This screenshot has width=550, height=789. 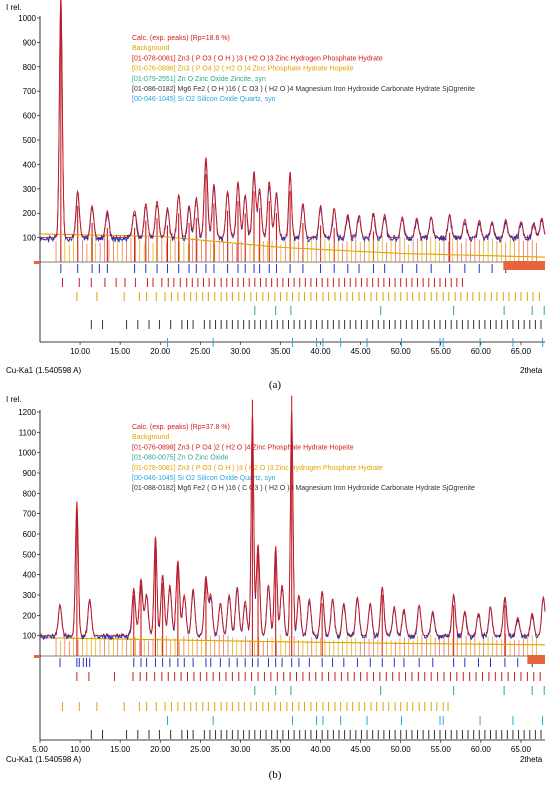 What do you see at coordinates (14, 399) in the screenshot?
I see `panel-b-ylabel: I rel.` at bounding box center [14, 399].